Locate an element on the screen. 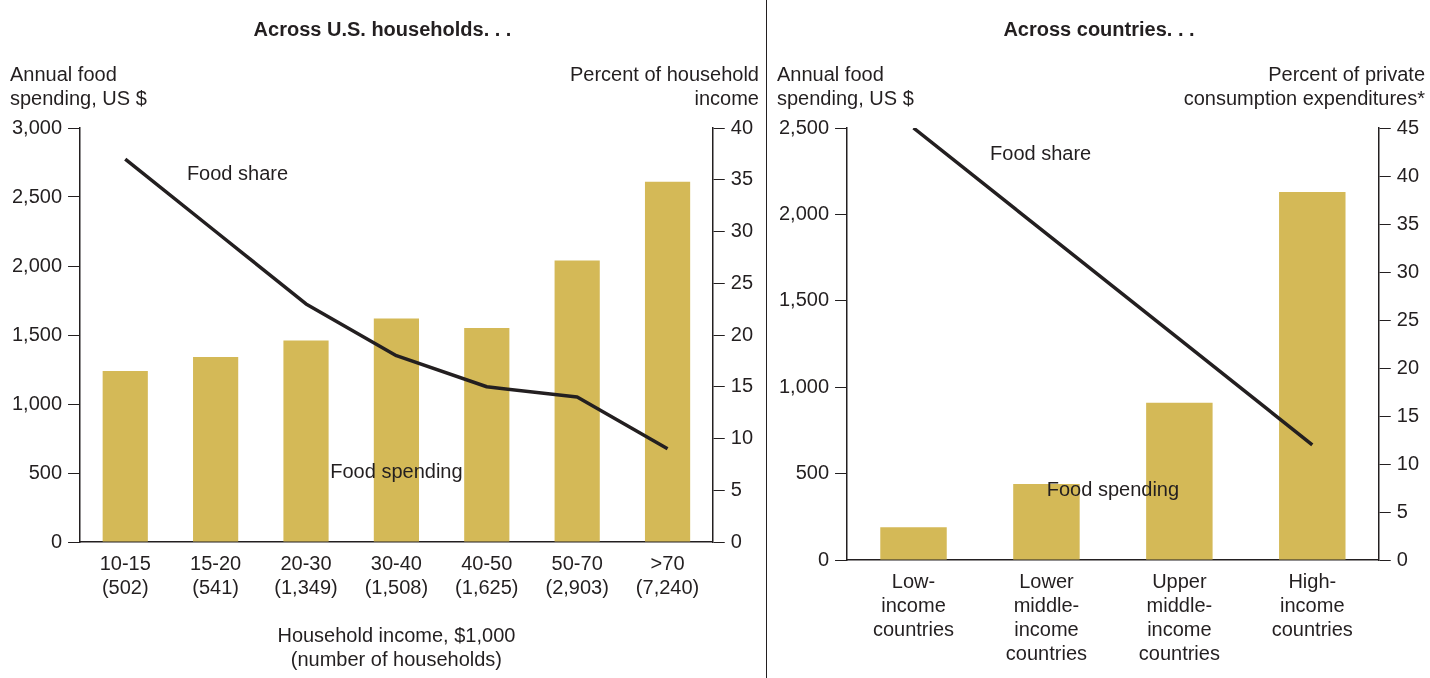 Image resolution: width=1430 pixels, height=678 pixels. y2-axis-title: Percent of private consumption expenditures* is located at coordinates (1304, 86).